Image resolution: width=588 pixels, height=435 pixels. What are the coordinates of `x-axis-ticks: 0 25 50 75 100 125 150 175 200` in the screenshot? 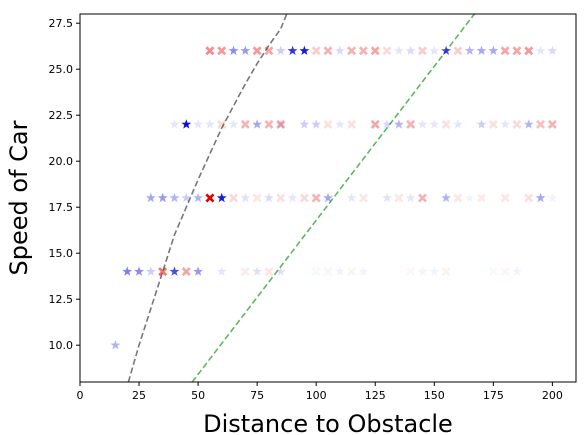 It's located at (320, 392).